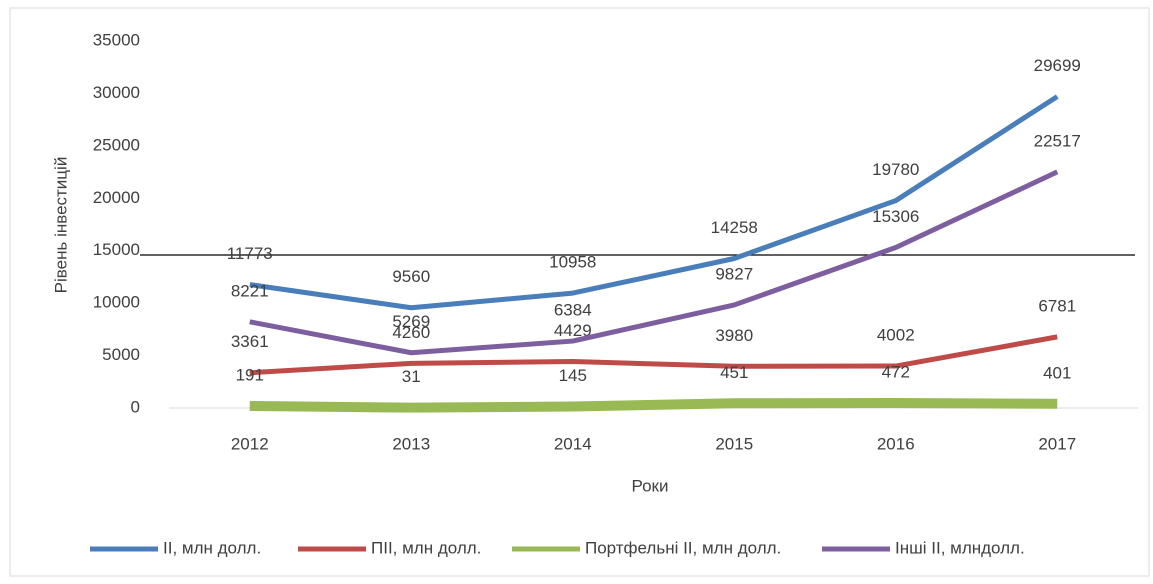 This screenshot has height=584, width=1153. I want to click on y-tick-label: 10000, so click(116, 302).